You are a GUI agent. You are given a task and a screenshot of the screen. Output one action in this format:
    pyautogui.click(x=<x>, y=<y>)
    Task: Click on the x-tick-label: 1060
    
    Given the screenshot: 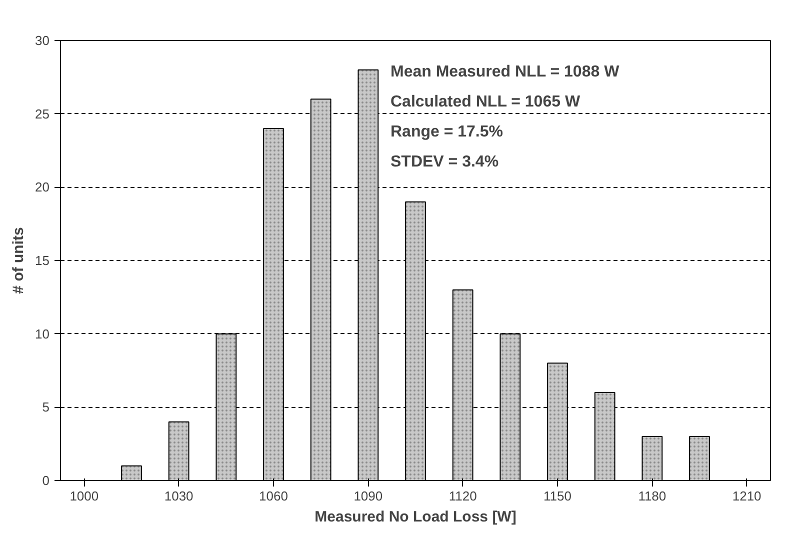 What is the action you would take?
    pyautogui.click(x=273, y=496)
    